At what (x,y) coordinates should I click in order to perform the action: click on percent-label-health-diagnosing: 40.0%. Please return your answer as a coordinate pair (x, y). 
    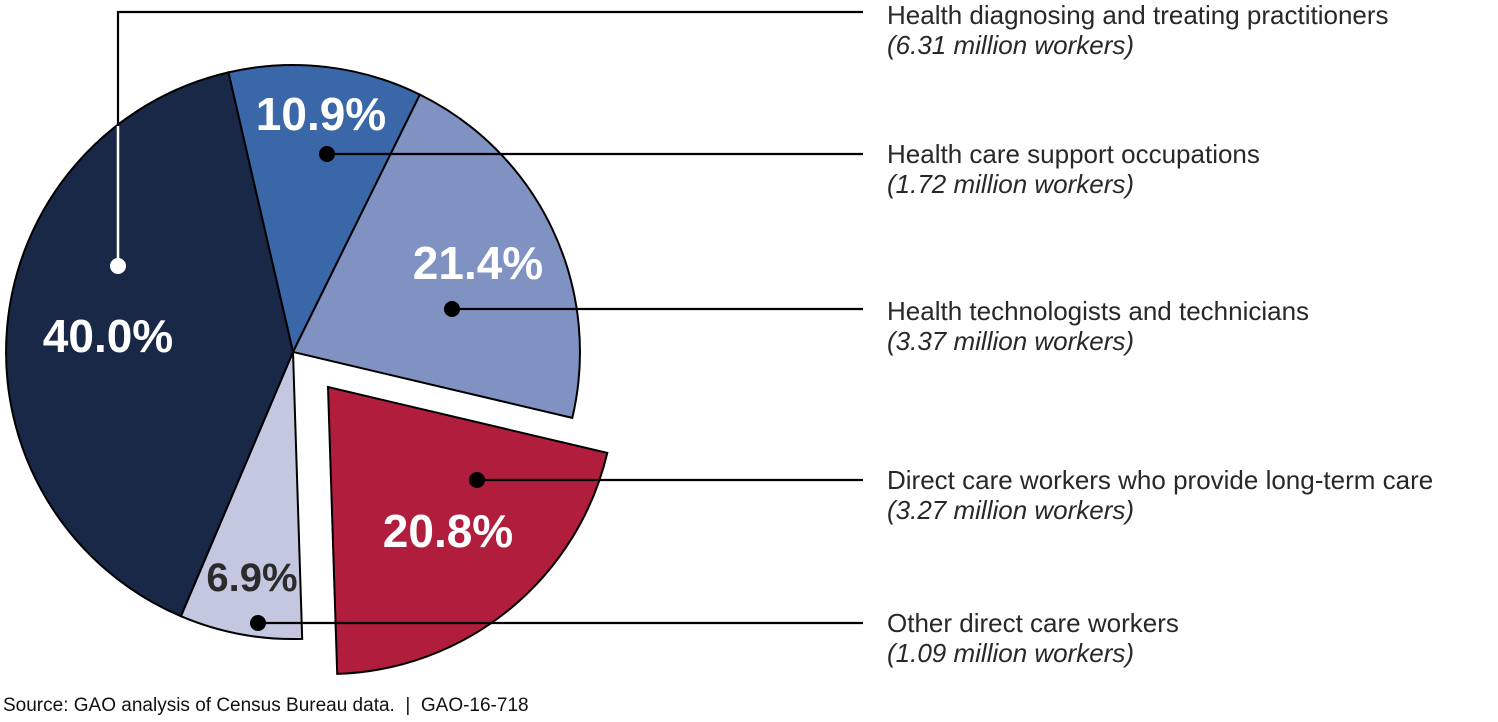
    Looking at the image, I should click on (108, 336).